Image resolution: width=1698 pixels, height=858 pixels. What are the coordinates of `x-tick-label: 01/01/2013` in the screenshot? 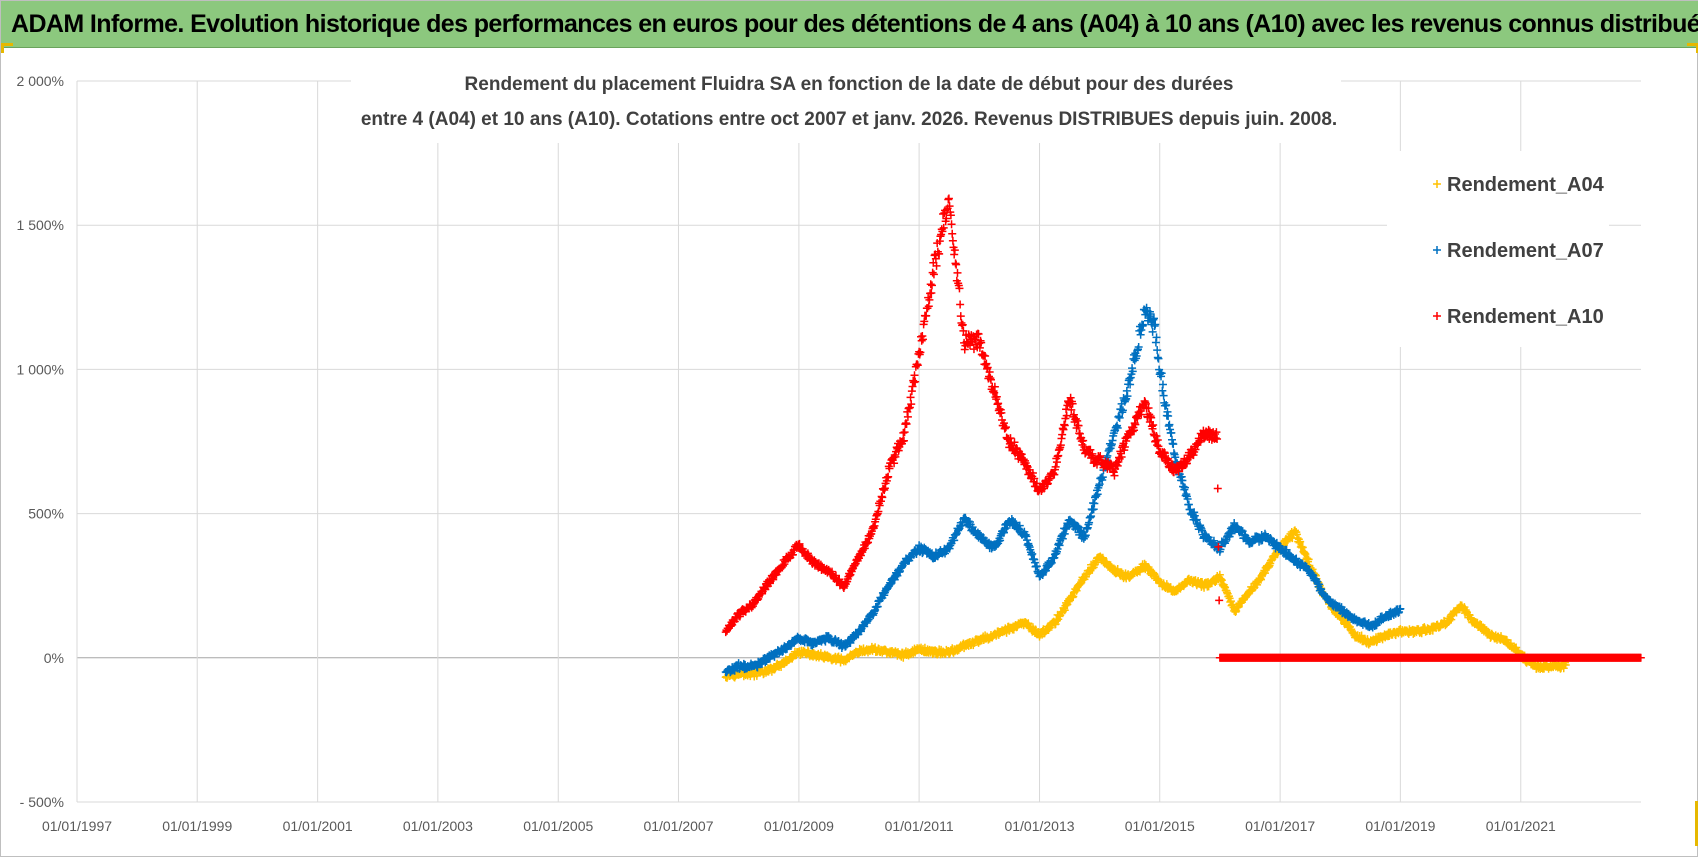 It's located at (1039, 826).